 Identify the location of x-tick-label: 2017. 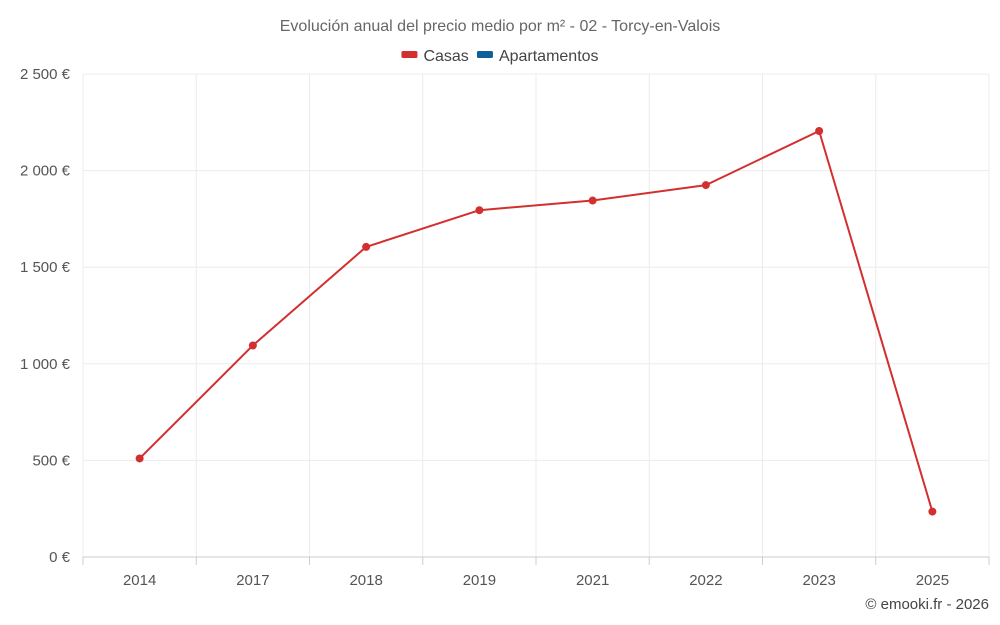
(252, 580).